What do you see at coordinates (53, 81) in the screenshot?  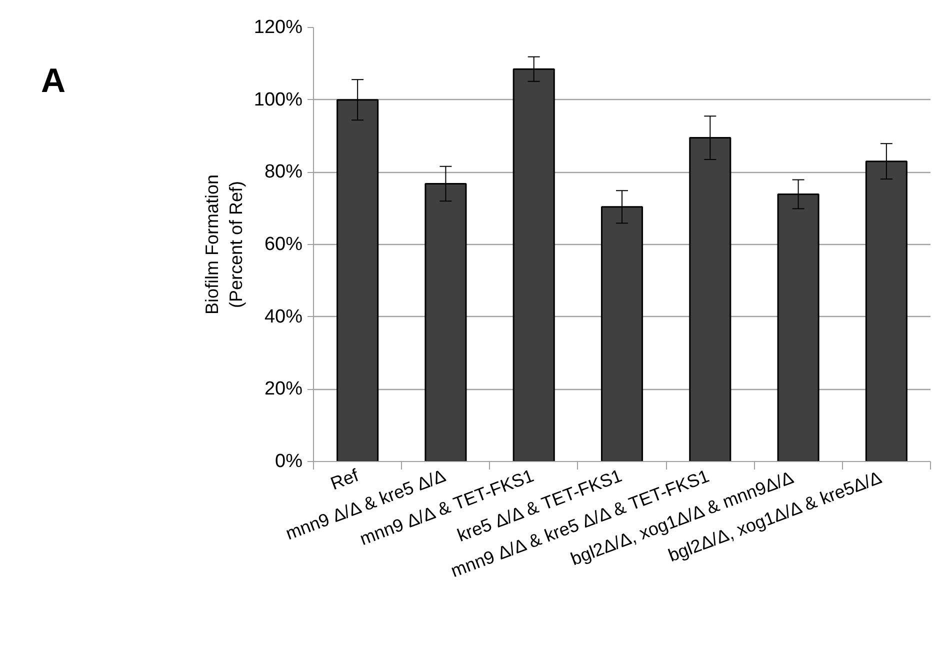 I see `text: A` at bounding box center [53, 81].